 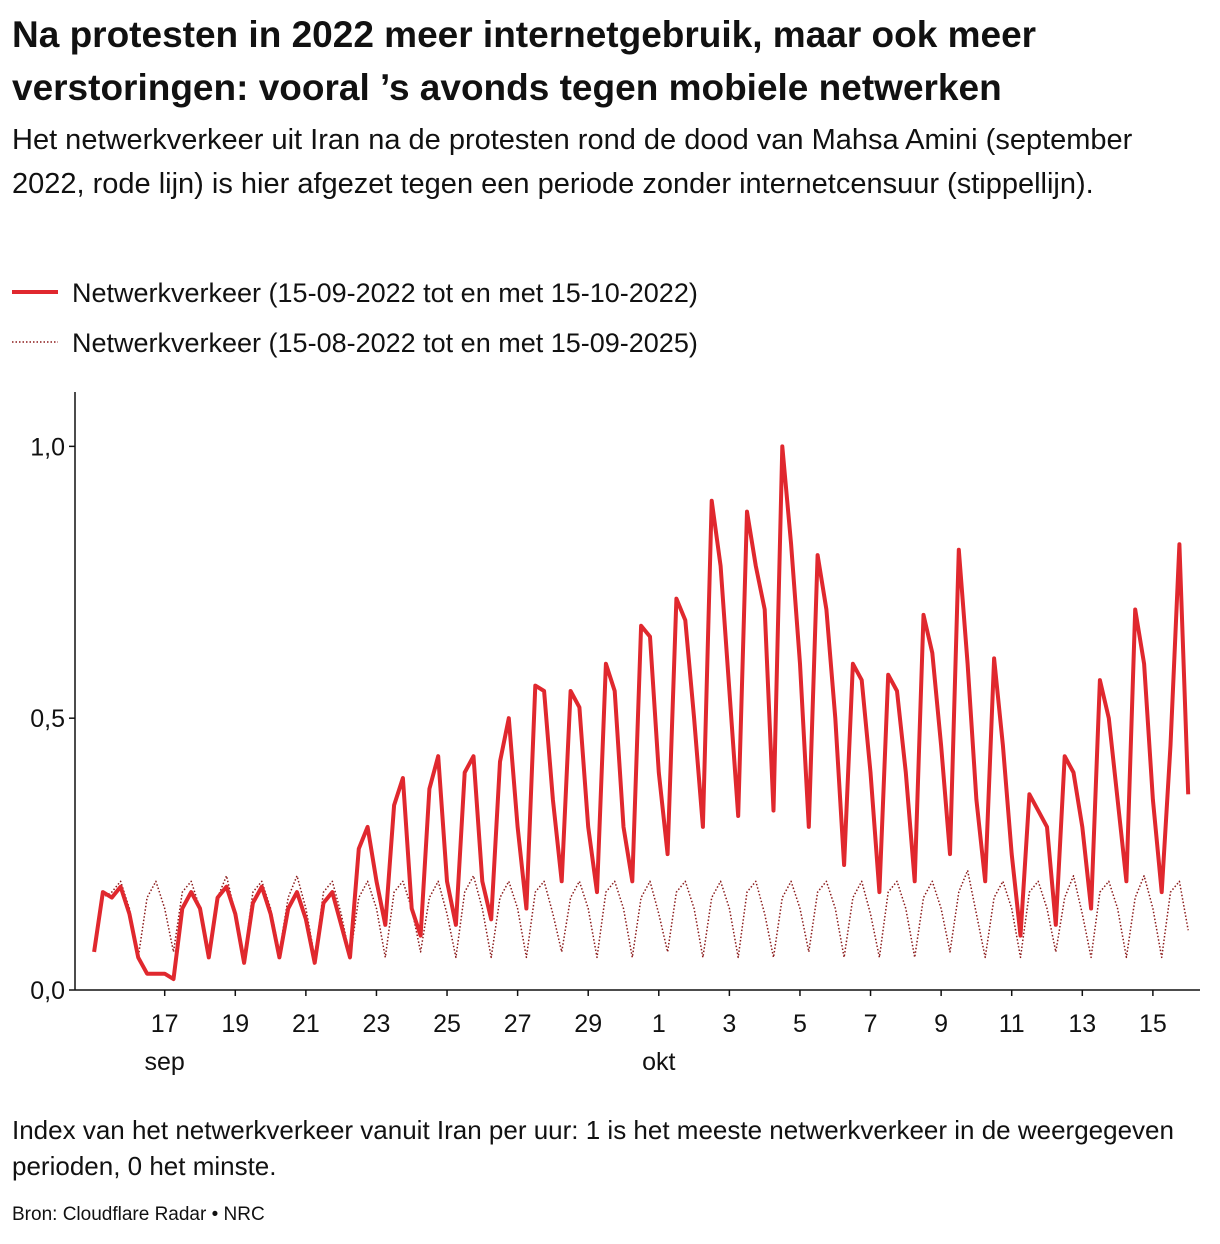 What do you see at coordinates (235, 1024) in the screenshot?
I see `x-tick-label: 19` at bounding box center [235, 1024].